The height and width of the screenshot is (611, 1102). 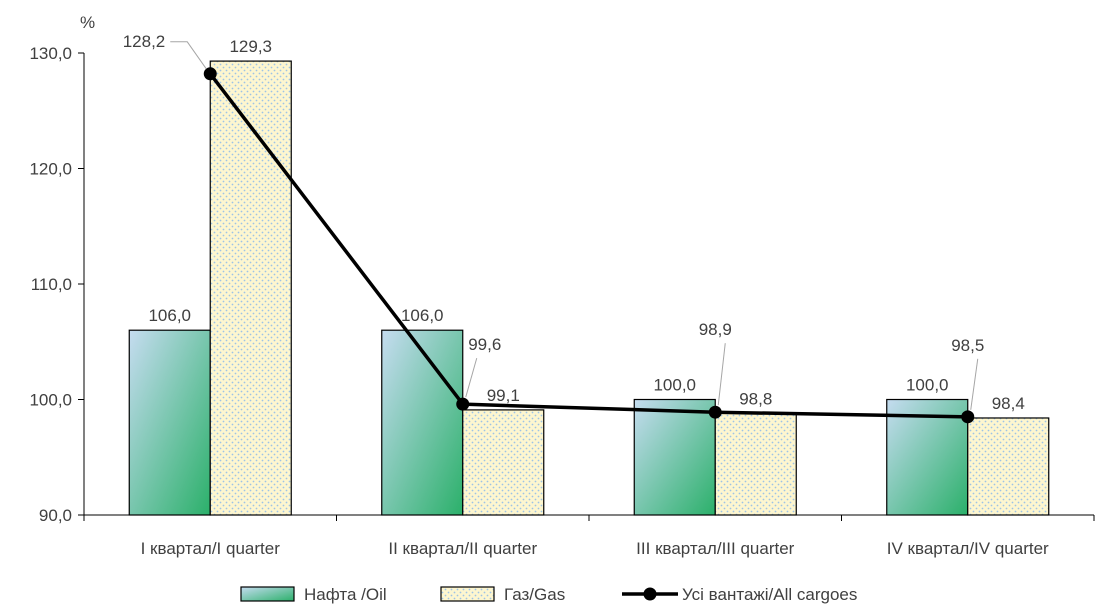 I want to click on data-label-gas: 99,1, so click(x=503, y=395).